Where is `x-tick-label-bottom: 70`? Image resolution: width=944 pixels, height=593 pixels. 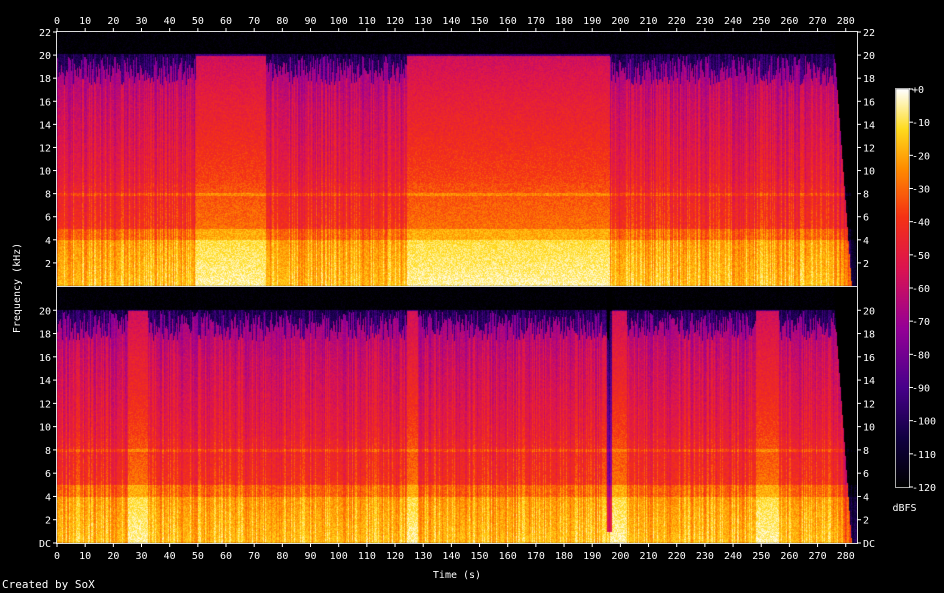 x-tick-label-bottom: 70 is located at coordinates (254, 556).